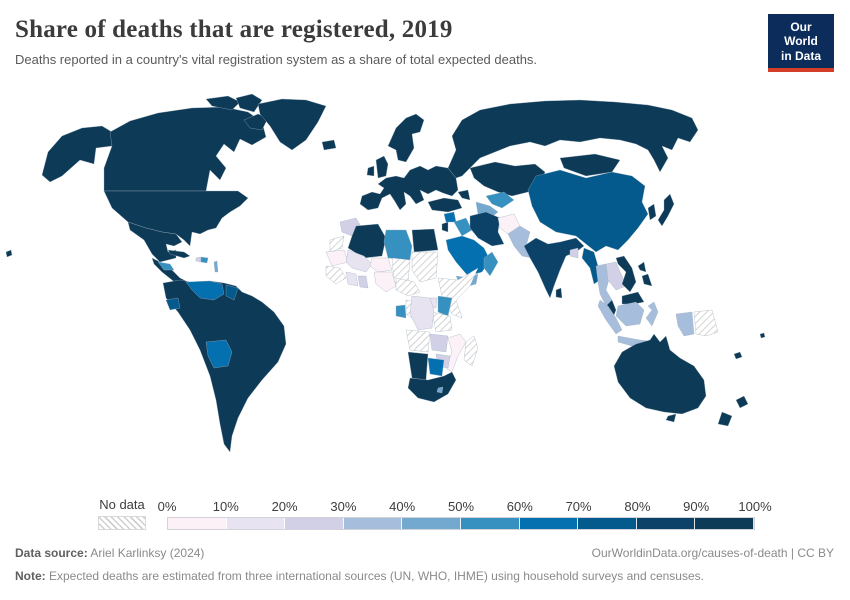  I want to click on region-madagascar, so click(471, 351).